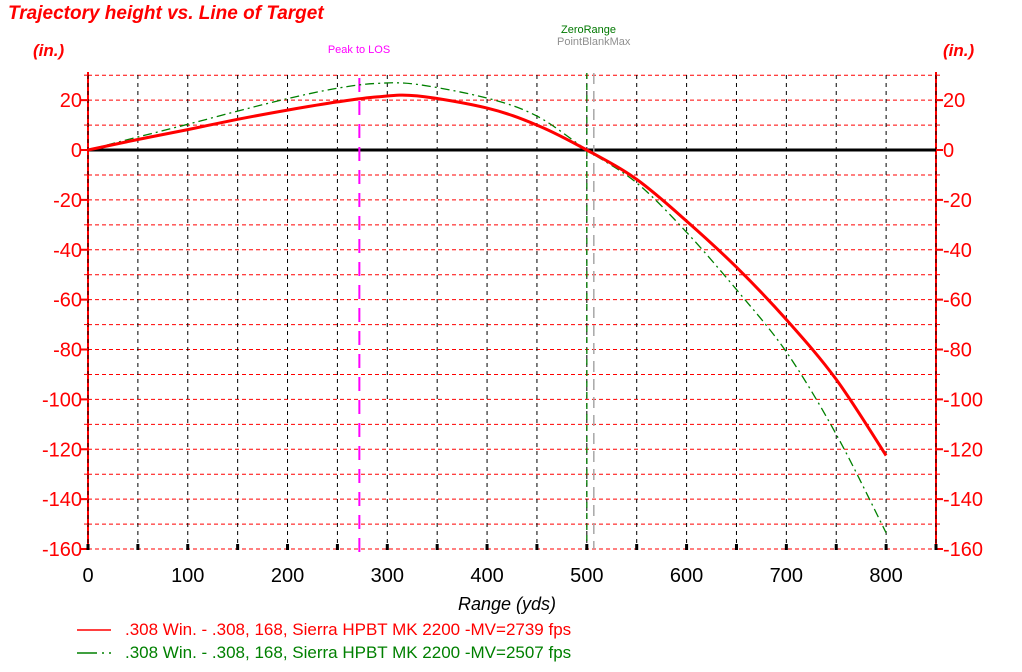  Describe the element at coordinates (94, 629) in the screenshot. I see `legend-swatch-solid-icon` at that location.